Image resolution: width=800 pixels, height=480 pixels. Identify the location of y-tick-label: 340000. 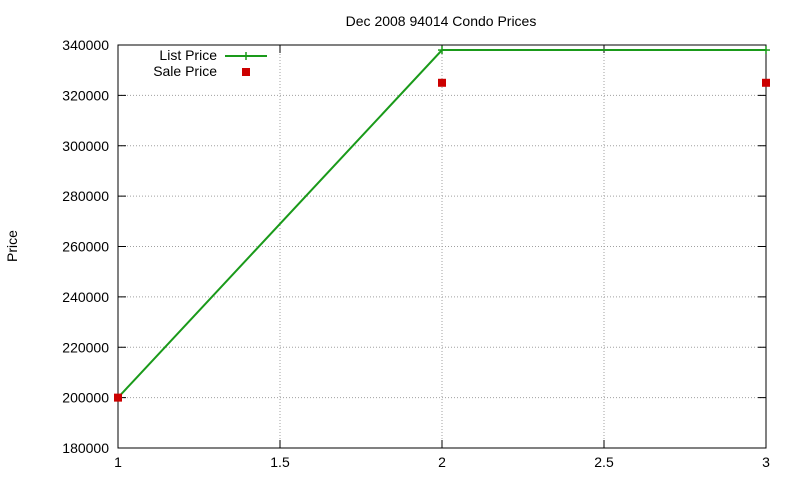
(85, 45).